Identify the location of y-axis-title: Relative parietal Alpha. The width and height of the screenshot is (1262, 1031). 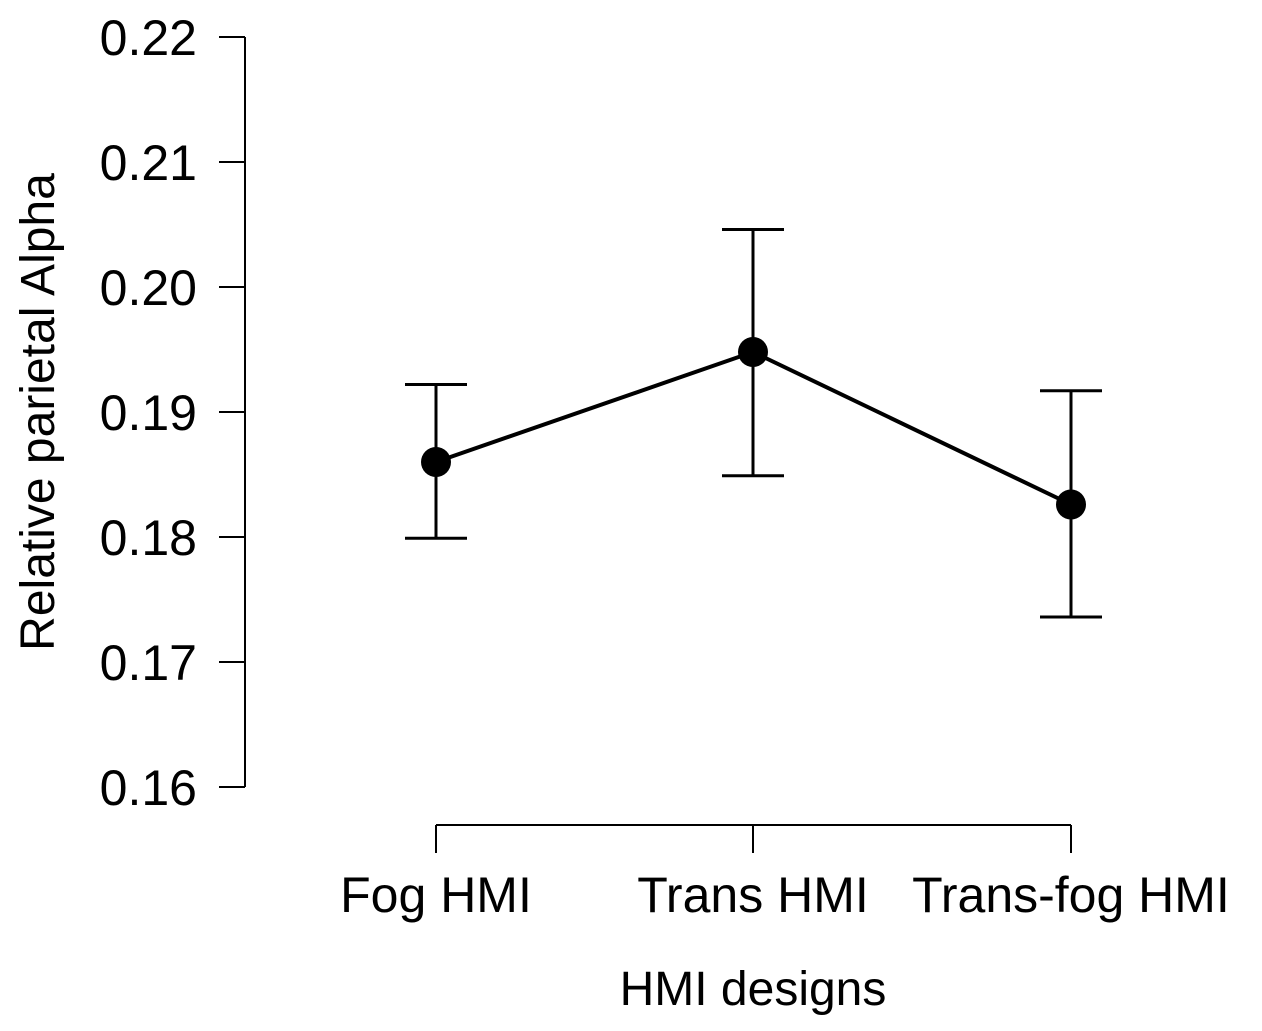
(38, 412).